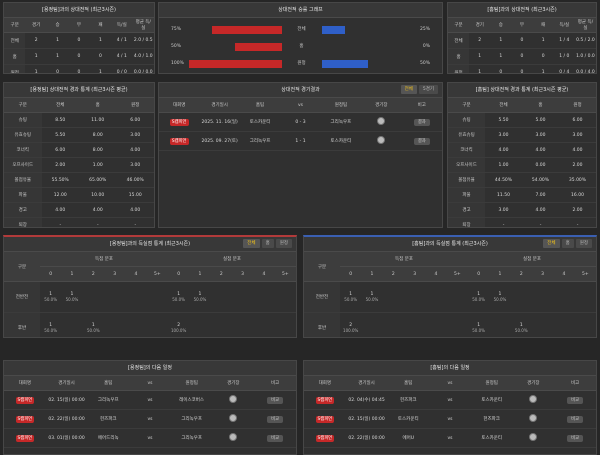 This screenshot has height=455, width=600. I want to click on row-label: 전반전, so click(22, 297).